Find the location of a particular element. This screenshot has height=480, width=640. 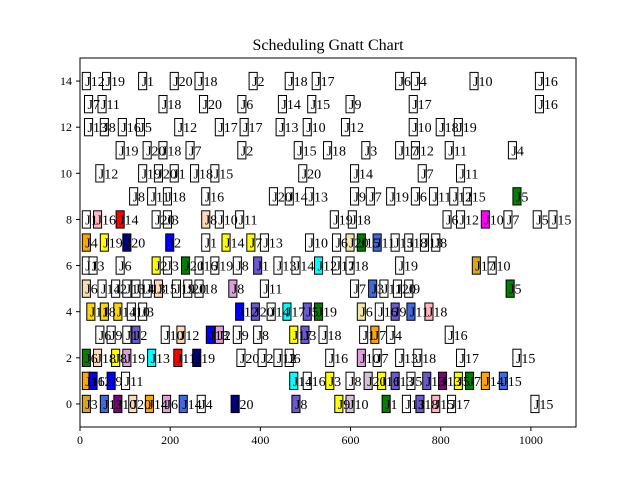

x-tick-label: 600 is located at coordinates (351, 440).